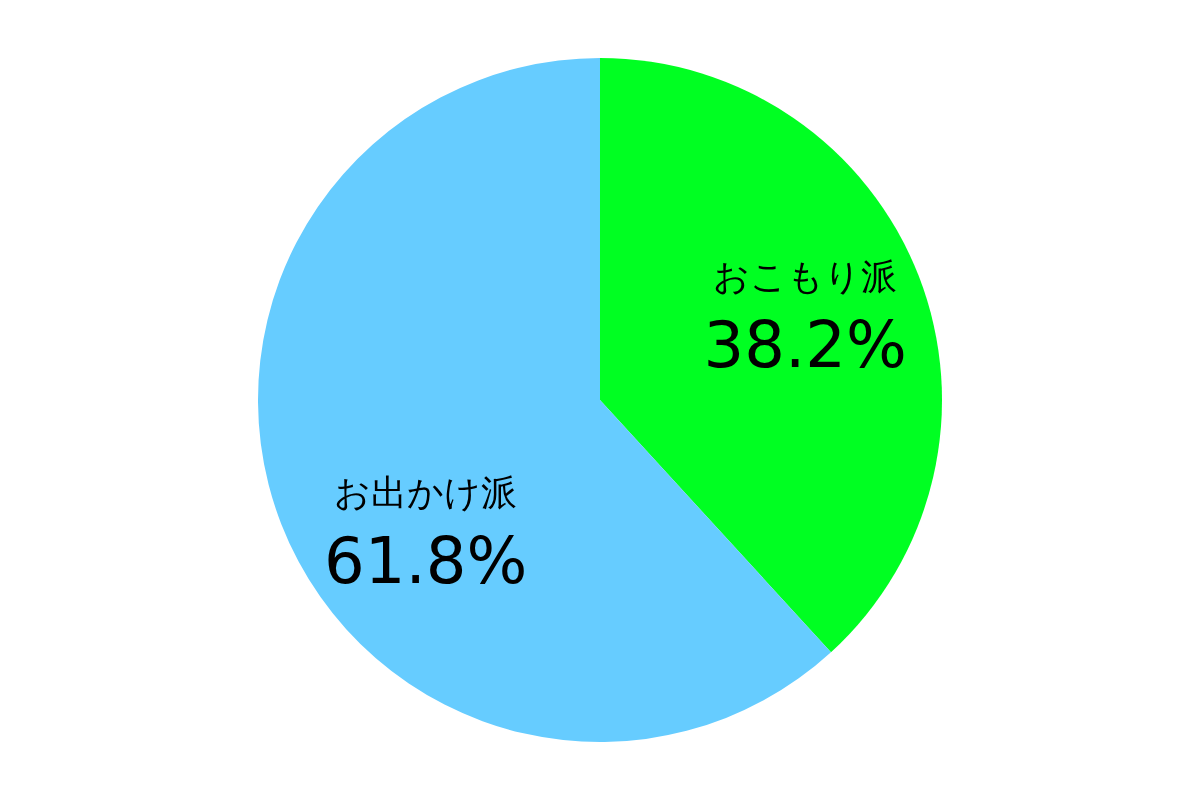 The width and height of the screenshot is (1200, 800). What do you see at coordinates (805, 277) in the screenshot?
I see `slice-label: おこもり派` at bounding box center [805, 277].